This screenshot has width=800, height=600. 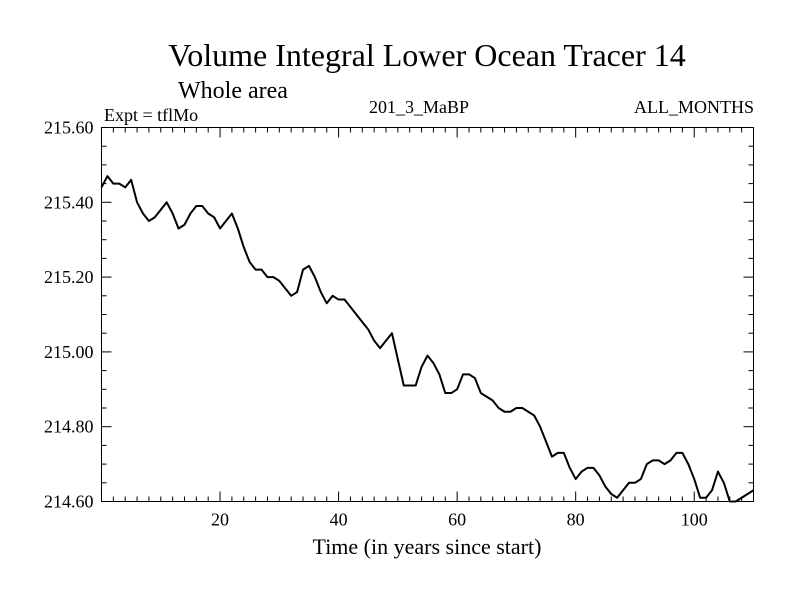 I want to click on y-tick-label: 214.60, so click(x=69, y=502).